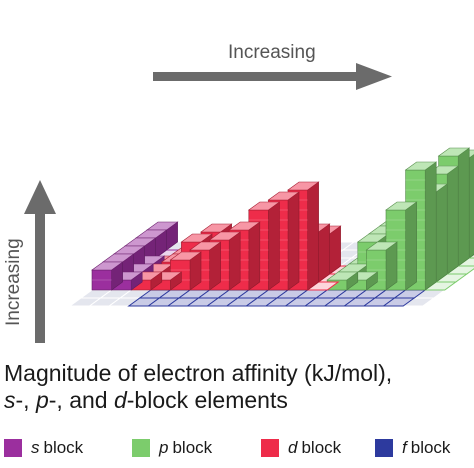 This screenshot has width=474, height=468. I want to click on legend-swatch-s, so click(13, 448).